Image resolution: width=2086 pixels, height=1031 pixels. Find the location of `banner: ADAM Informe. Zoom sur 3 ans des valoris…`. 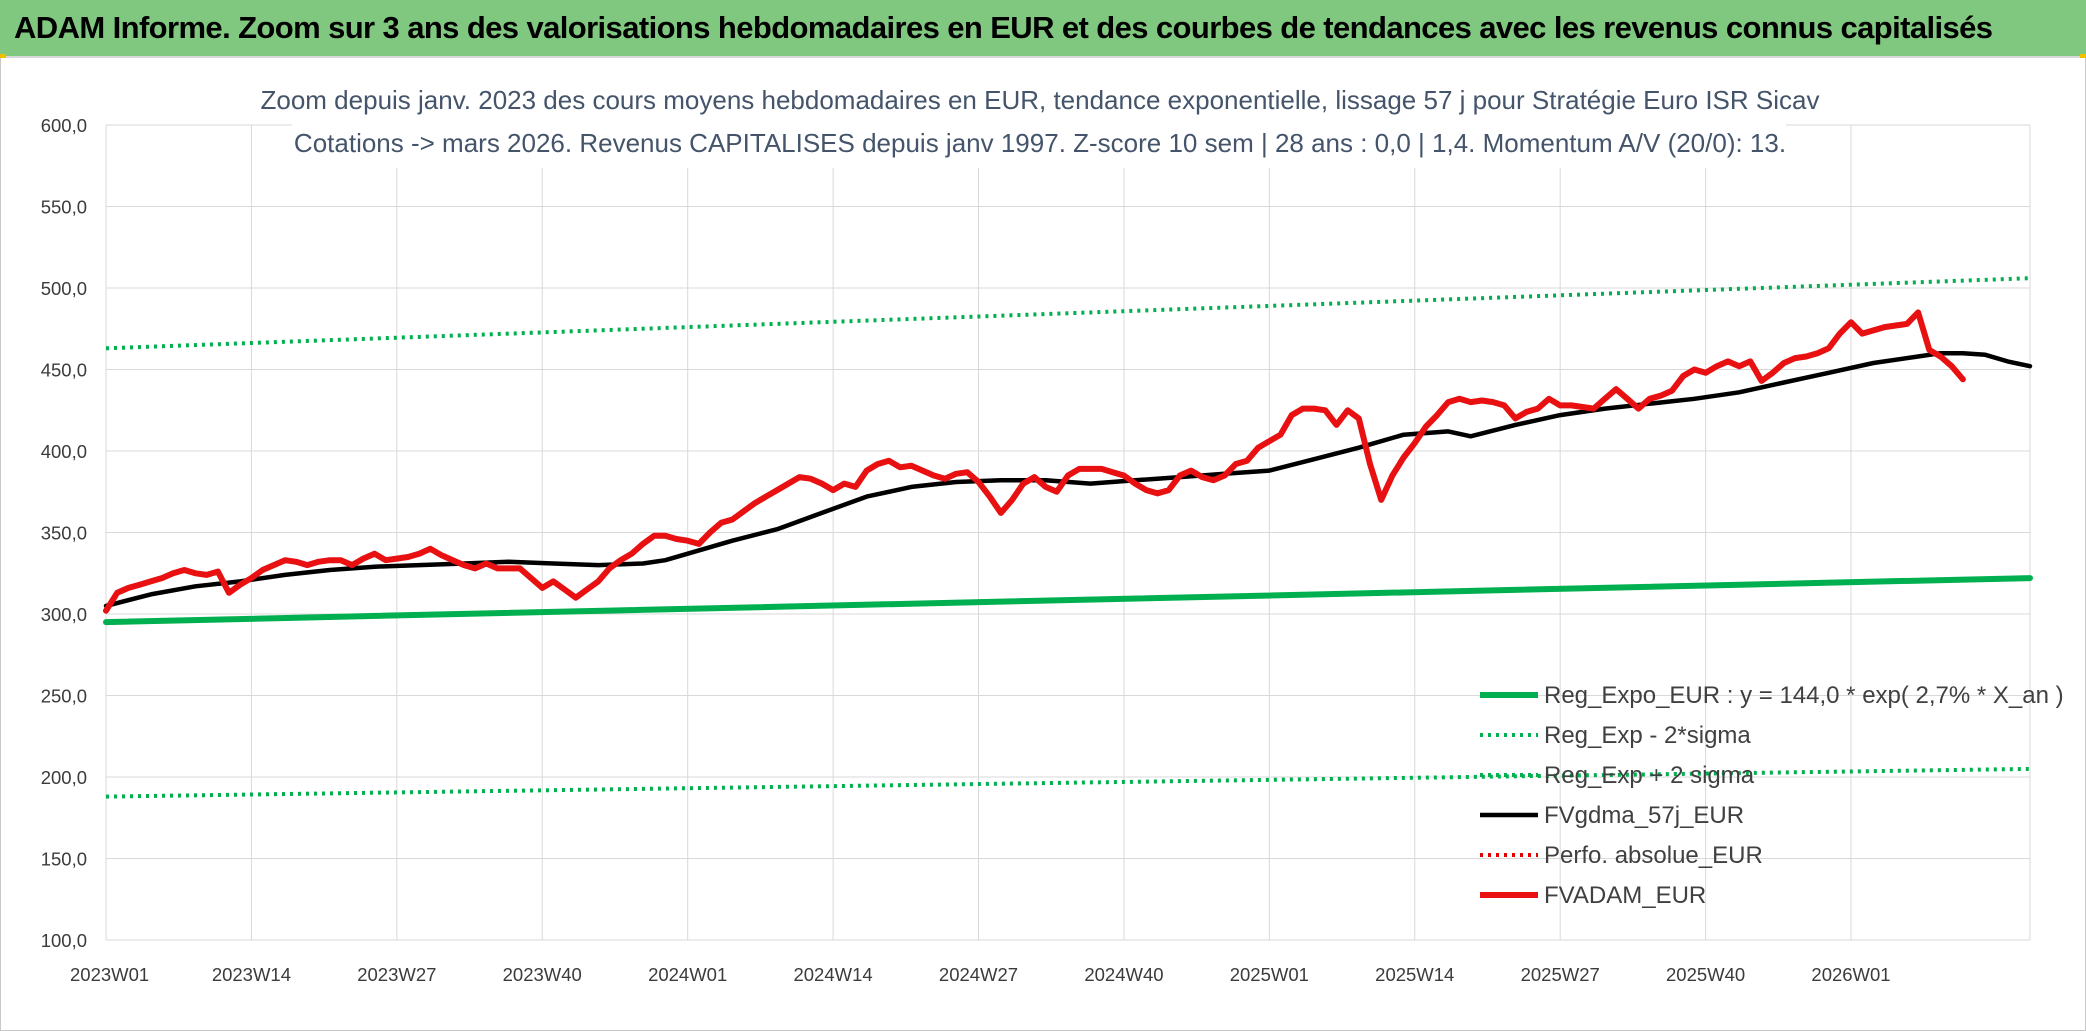

banner: ADAM Informe. Zoom sur 3 ans des valoris… is located at coordinates (1043, 28).